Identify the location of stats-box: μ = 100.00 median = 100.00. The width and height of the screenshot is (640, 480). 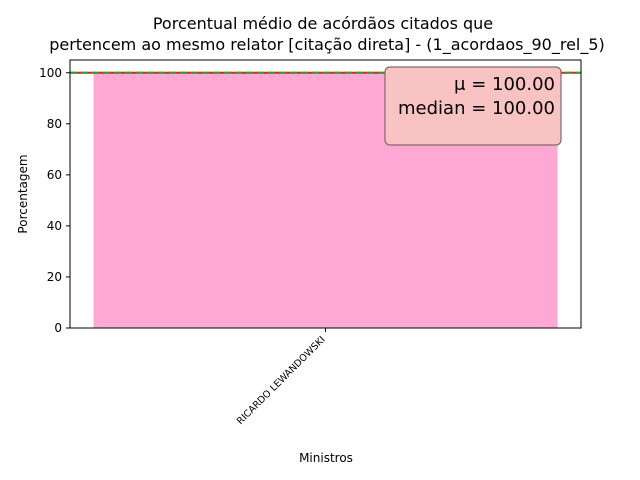
(473, 106).